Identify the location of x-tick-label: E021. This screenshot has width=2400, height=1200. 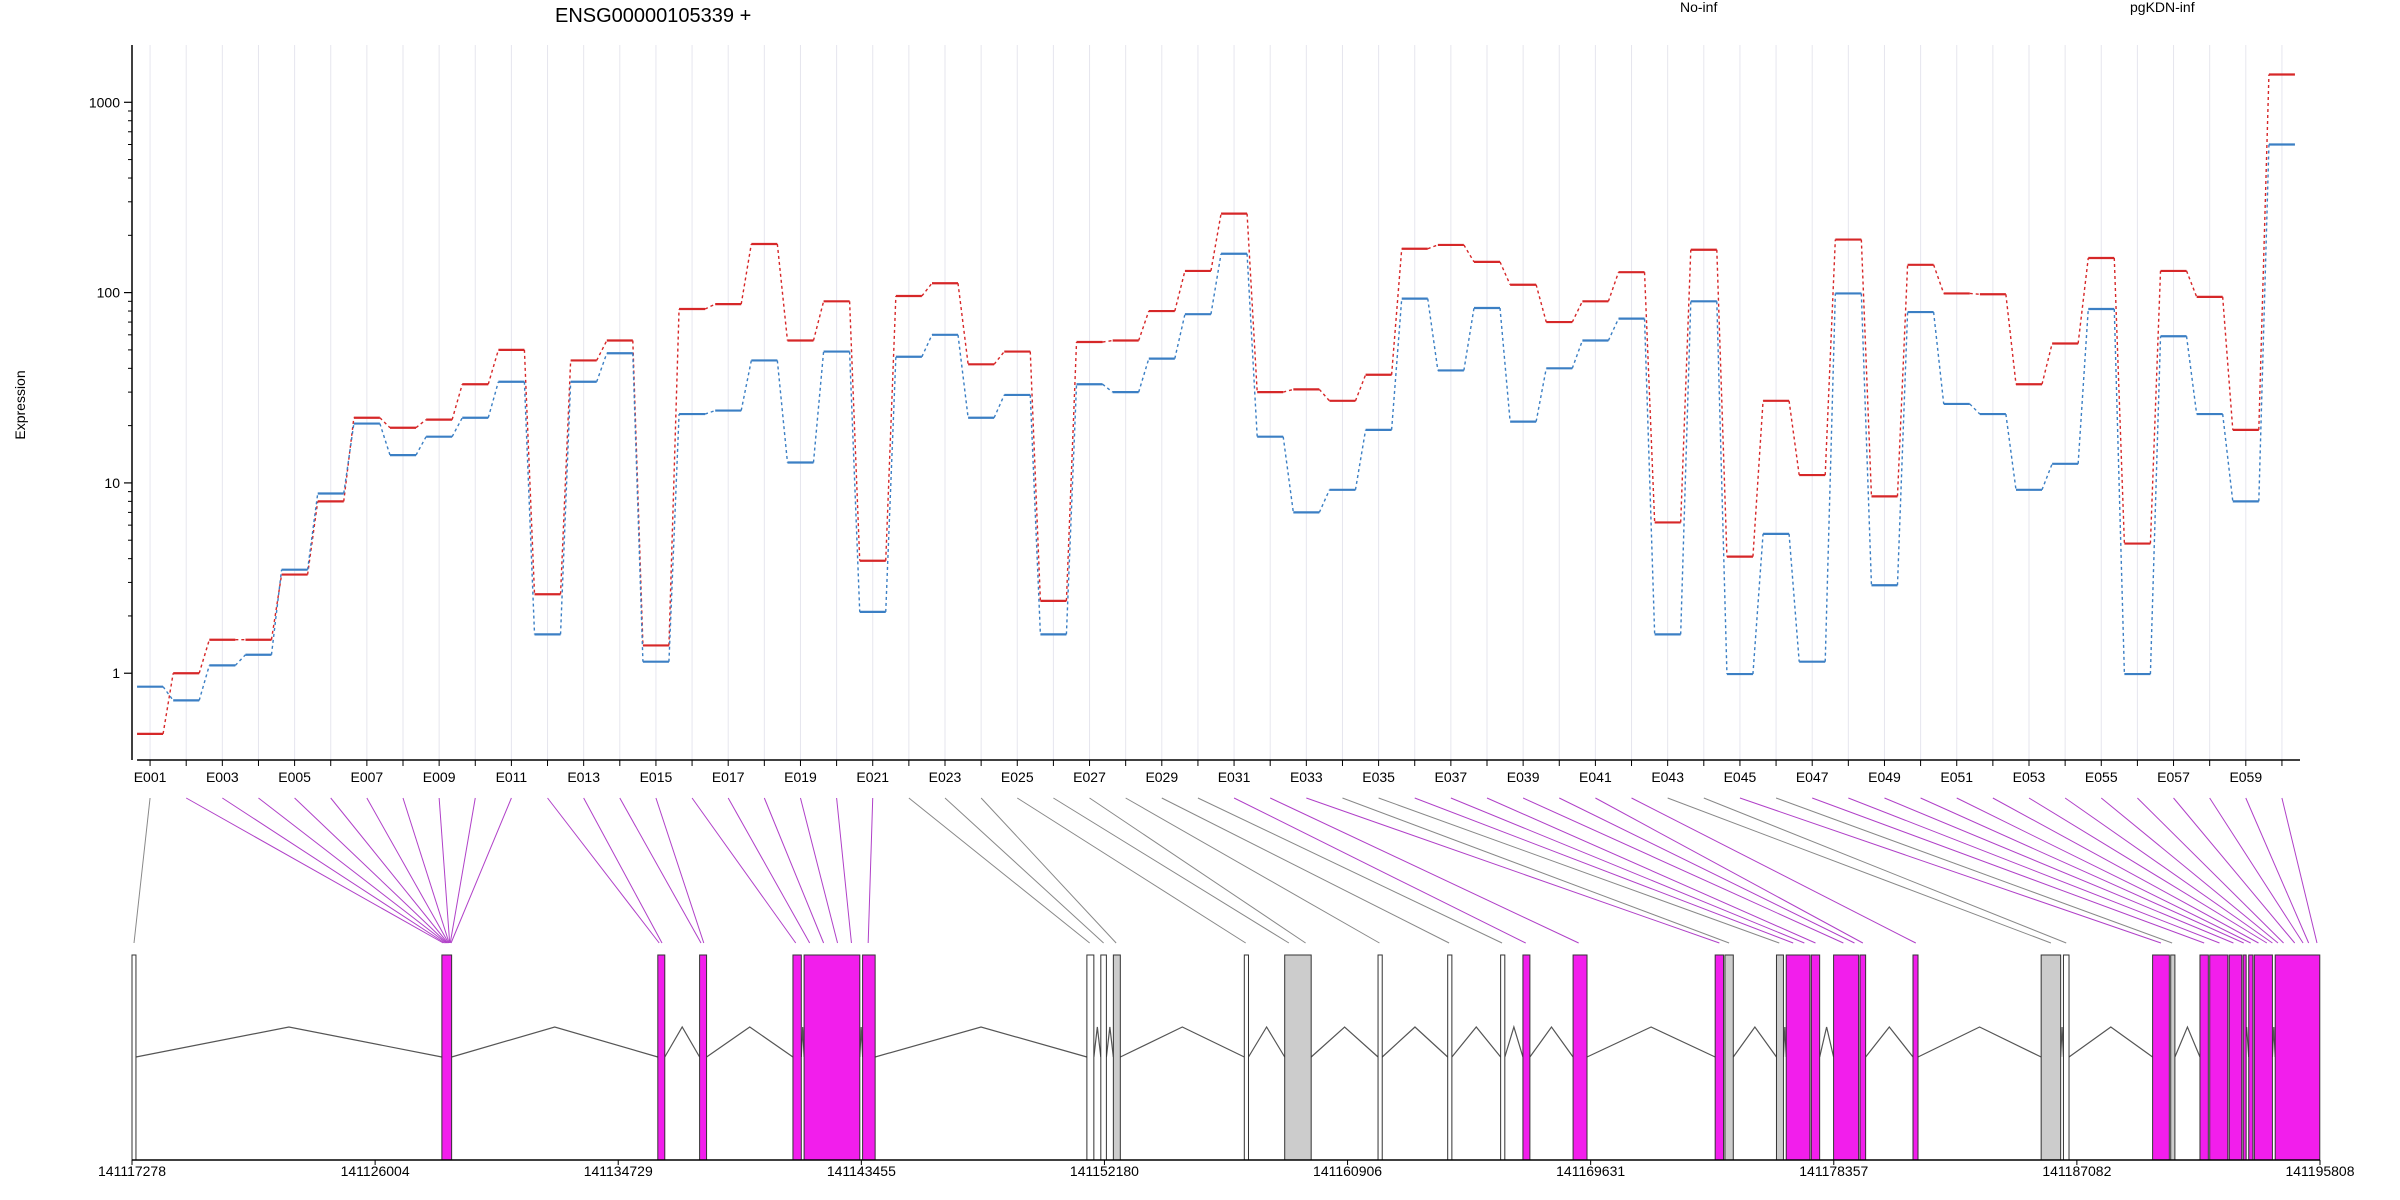
(872, 777).